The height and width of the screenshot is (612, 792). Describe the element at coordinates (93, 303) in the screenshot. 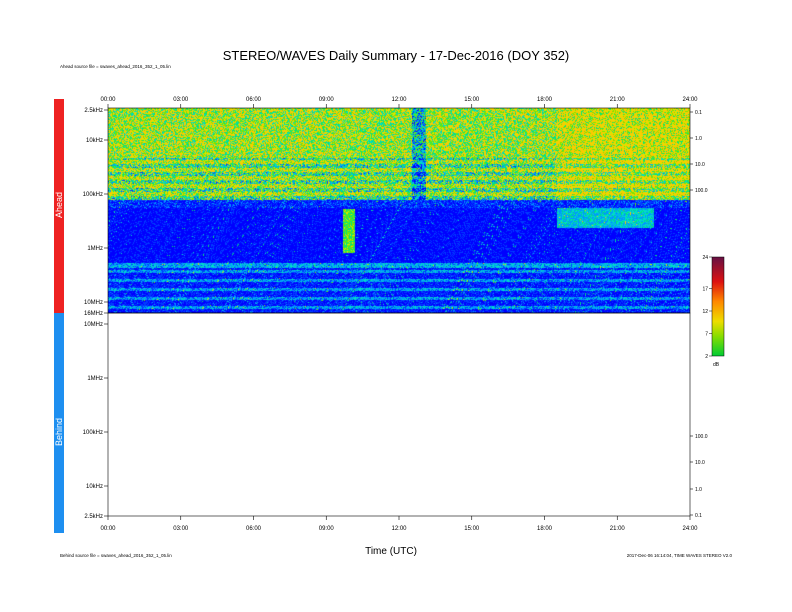

I see `ahead-y-tick-label: 10MHz` at that location.